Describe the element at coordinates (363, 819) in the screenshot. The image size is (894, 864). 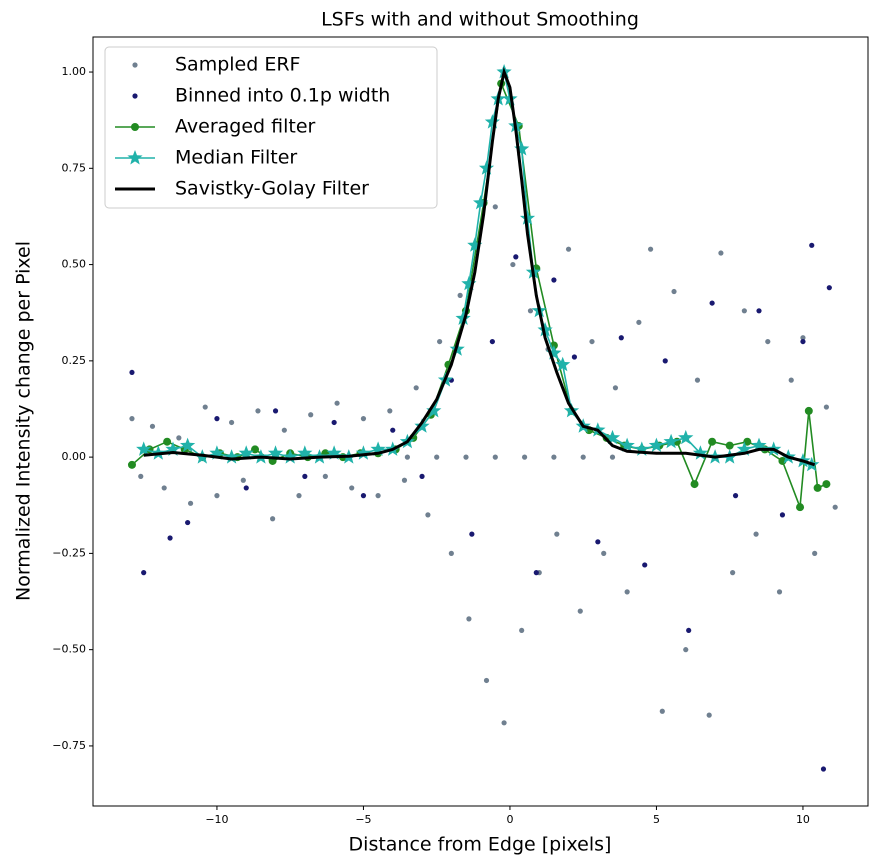
I see `x-tick-label: −5` at that location.